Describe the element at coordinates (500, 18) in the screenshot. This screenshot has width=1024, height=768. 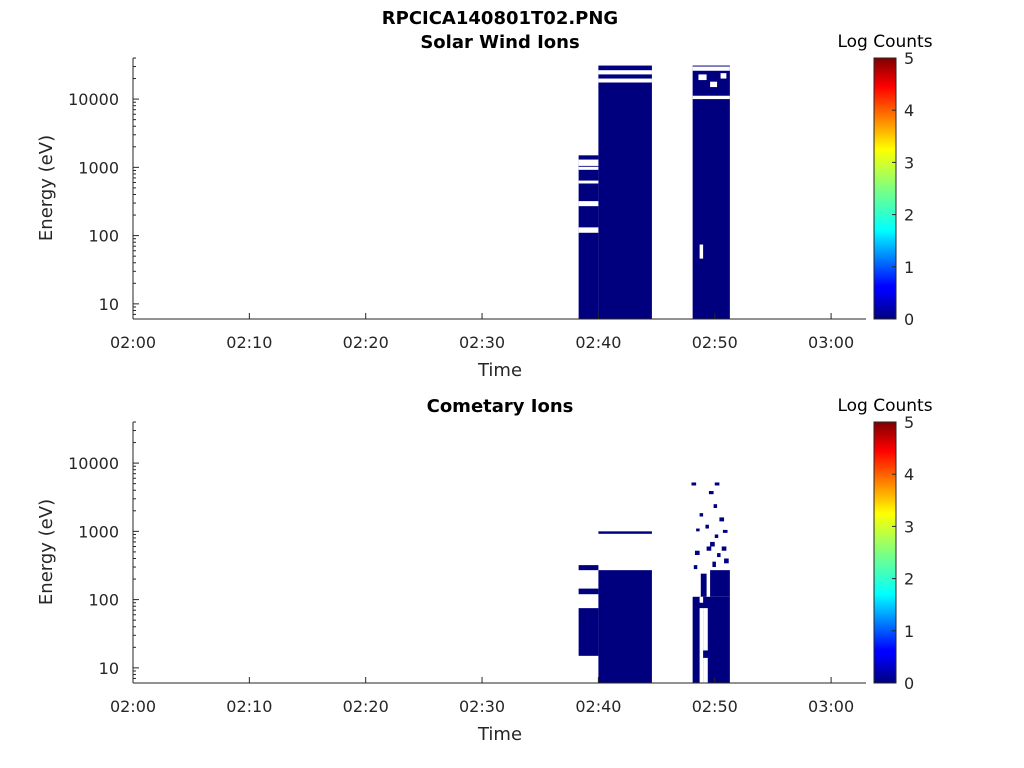
I see `figure-title: RPCICA140801T02.PNG` at that location.